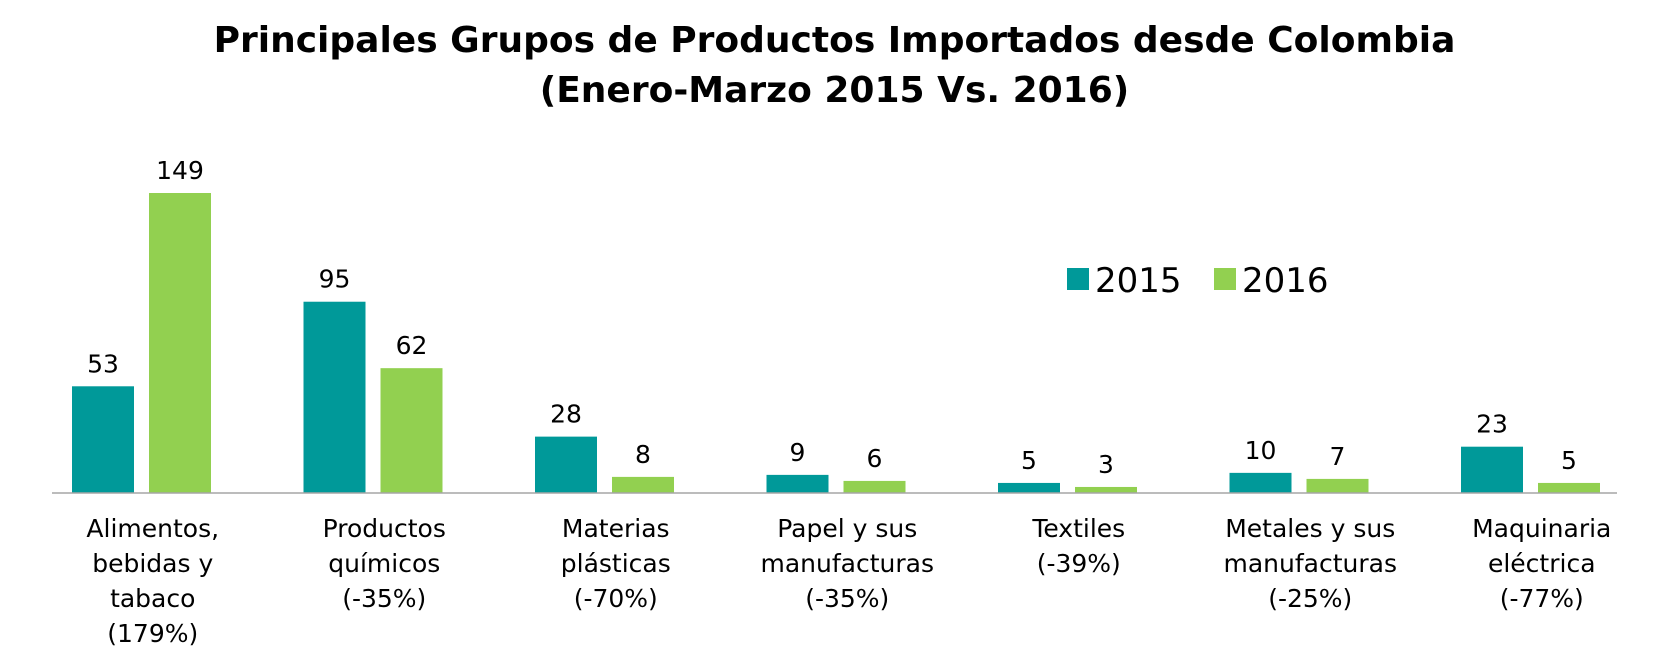 Image resolution: width=1669 pixels, height=670 pixels. I want to click on category-label-line: Papel y sus, so click(847, 528).